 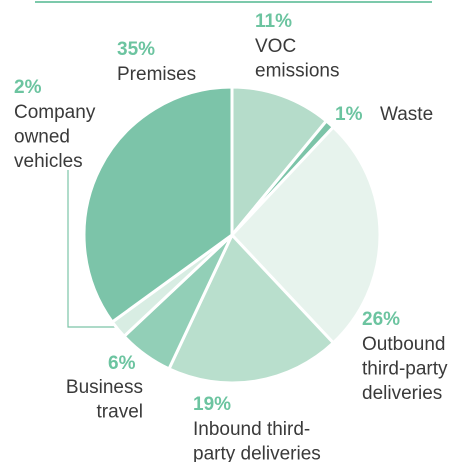 I want to click on category-label: VOC emissions, so click(x=297, y=59).